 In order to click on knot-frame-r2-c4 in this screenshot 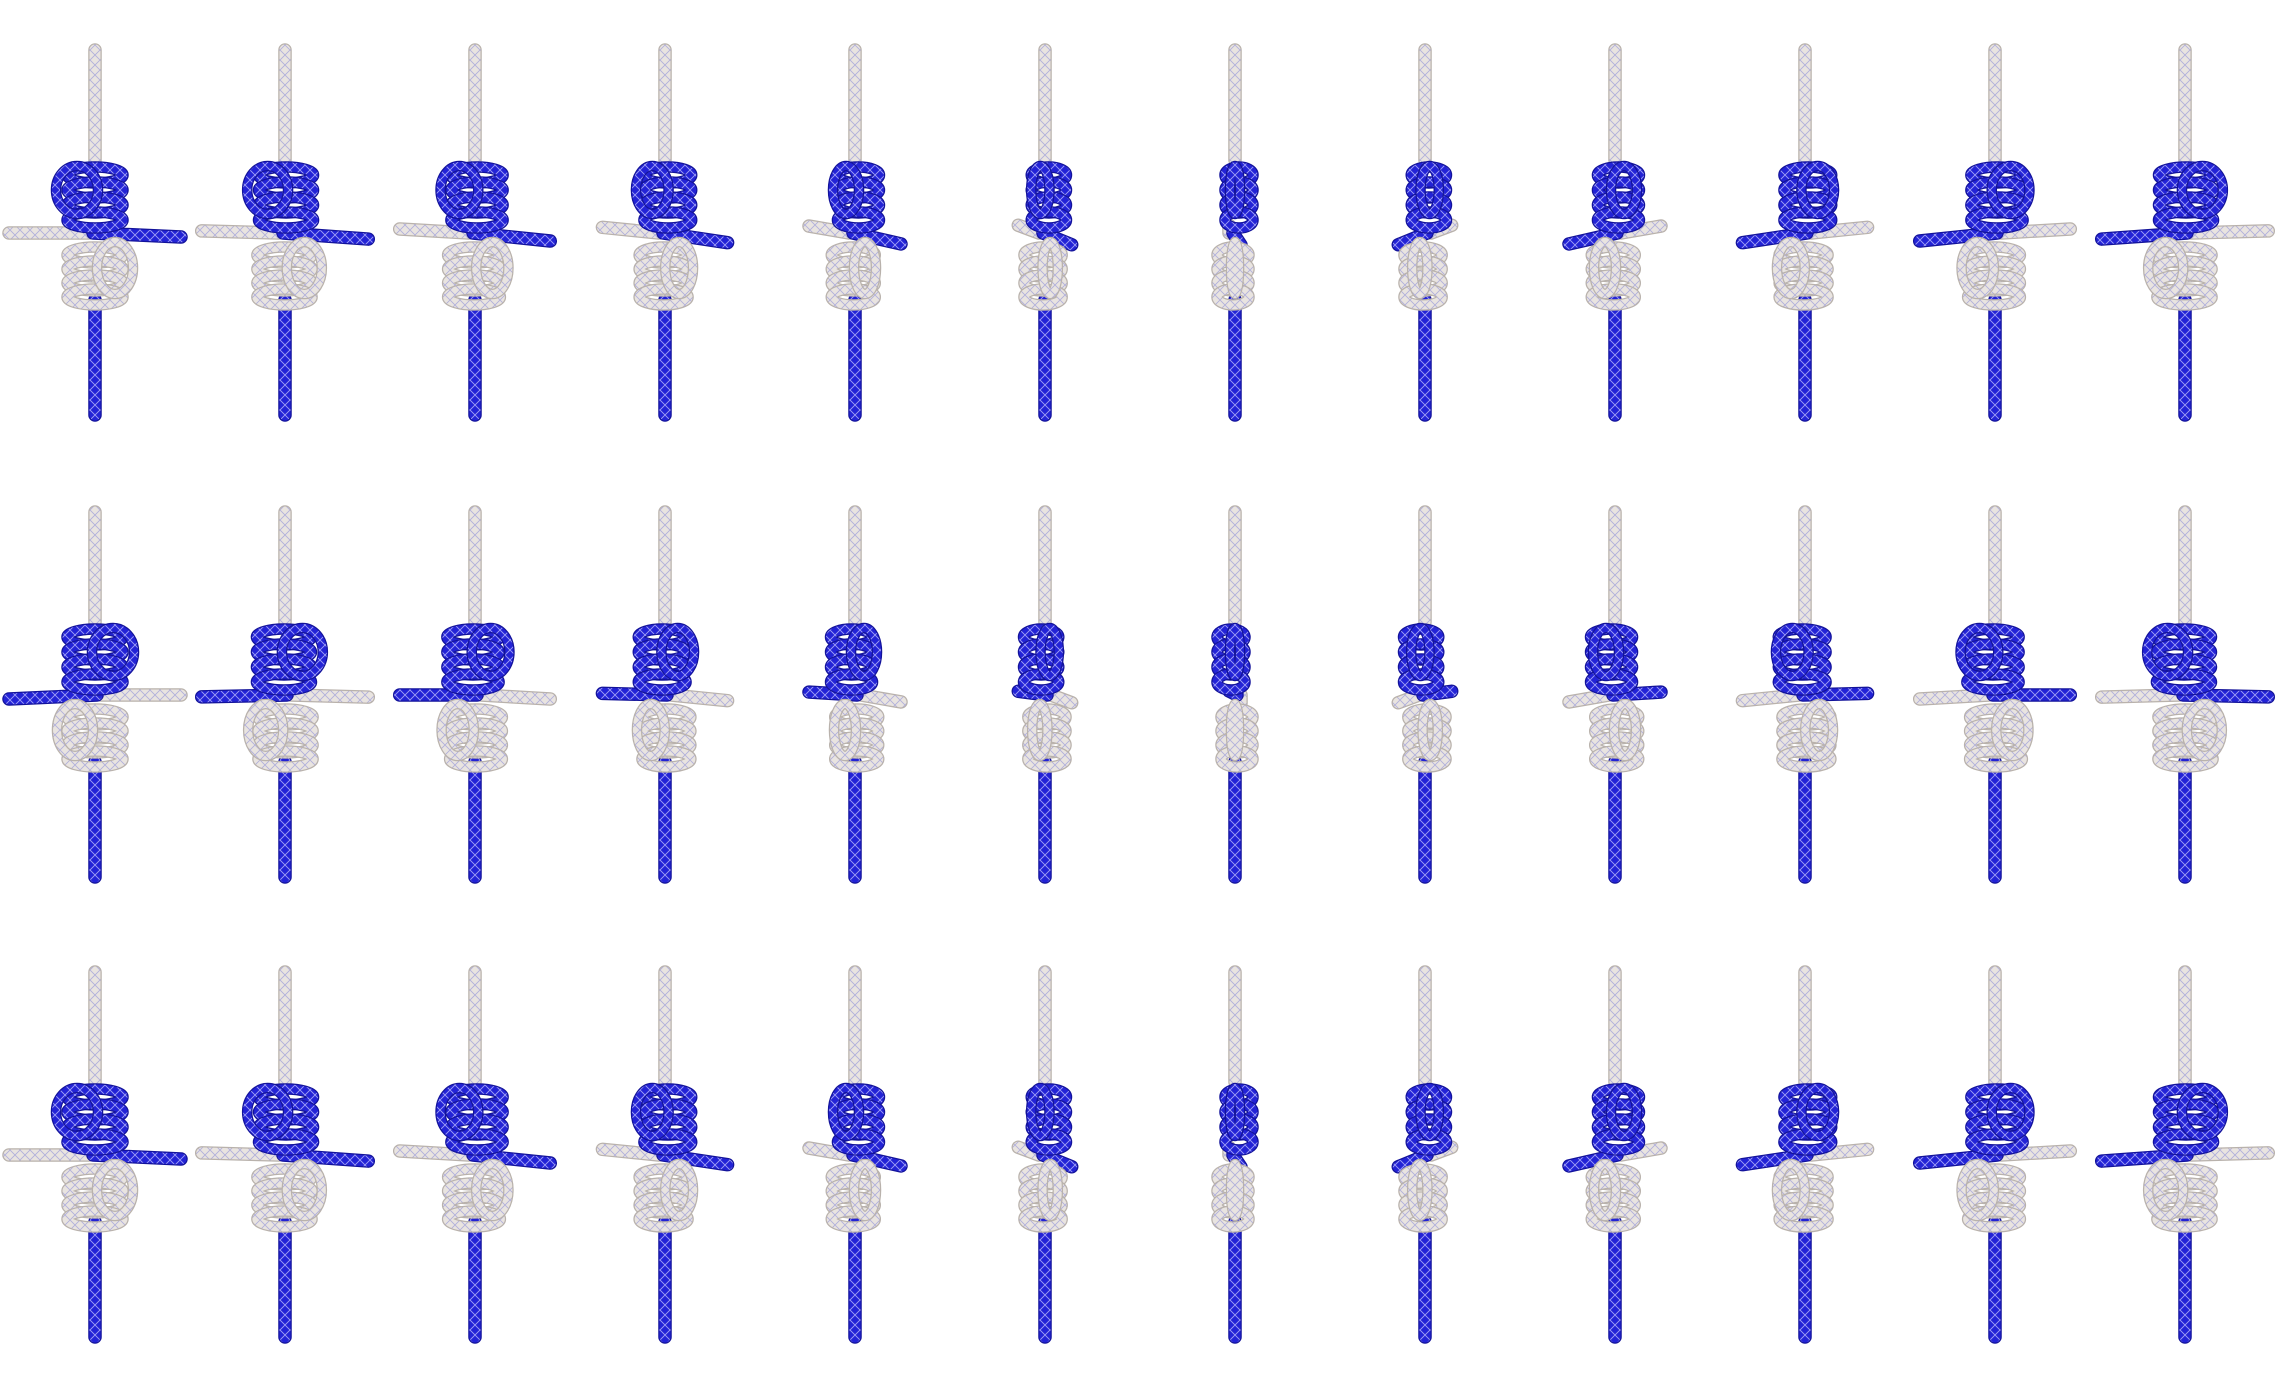, I will do `click(665, 694)`.